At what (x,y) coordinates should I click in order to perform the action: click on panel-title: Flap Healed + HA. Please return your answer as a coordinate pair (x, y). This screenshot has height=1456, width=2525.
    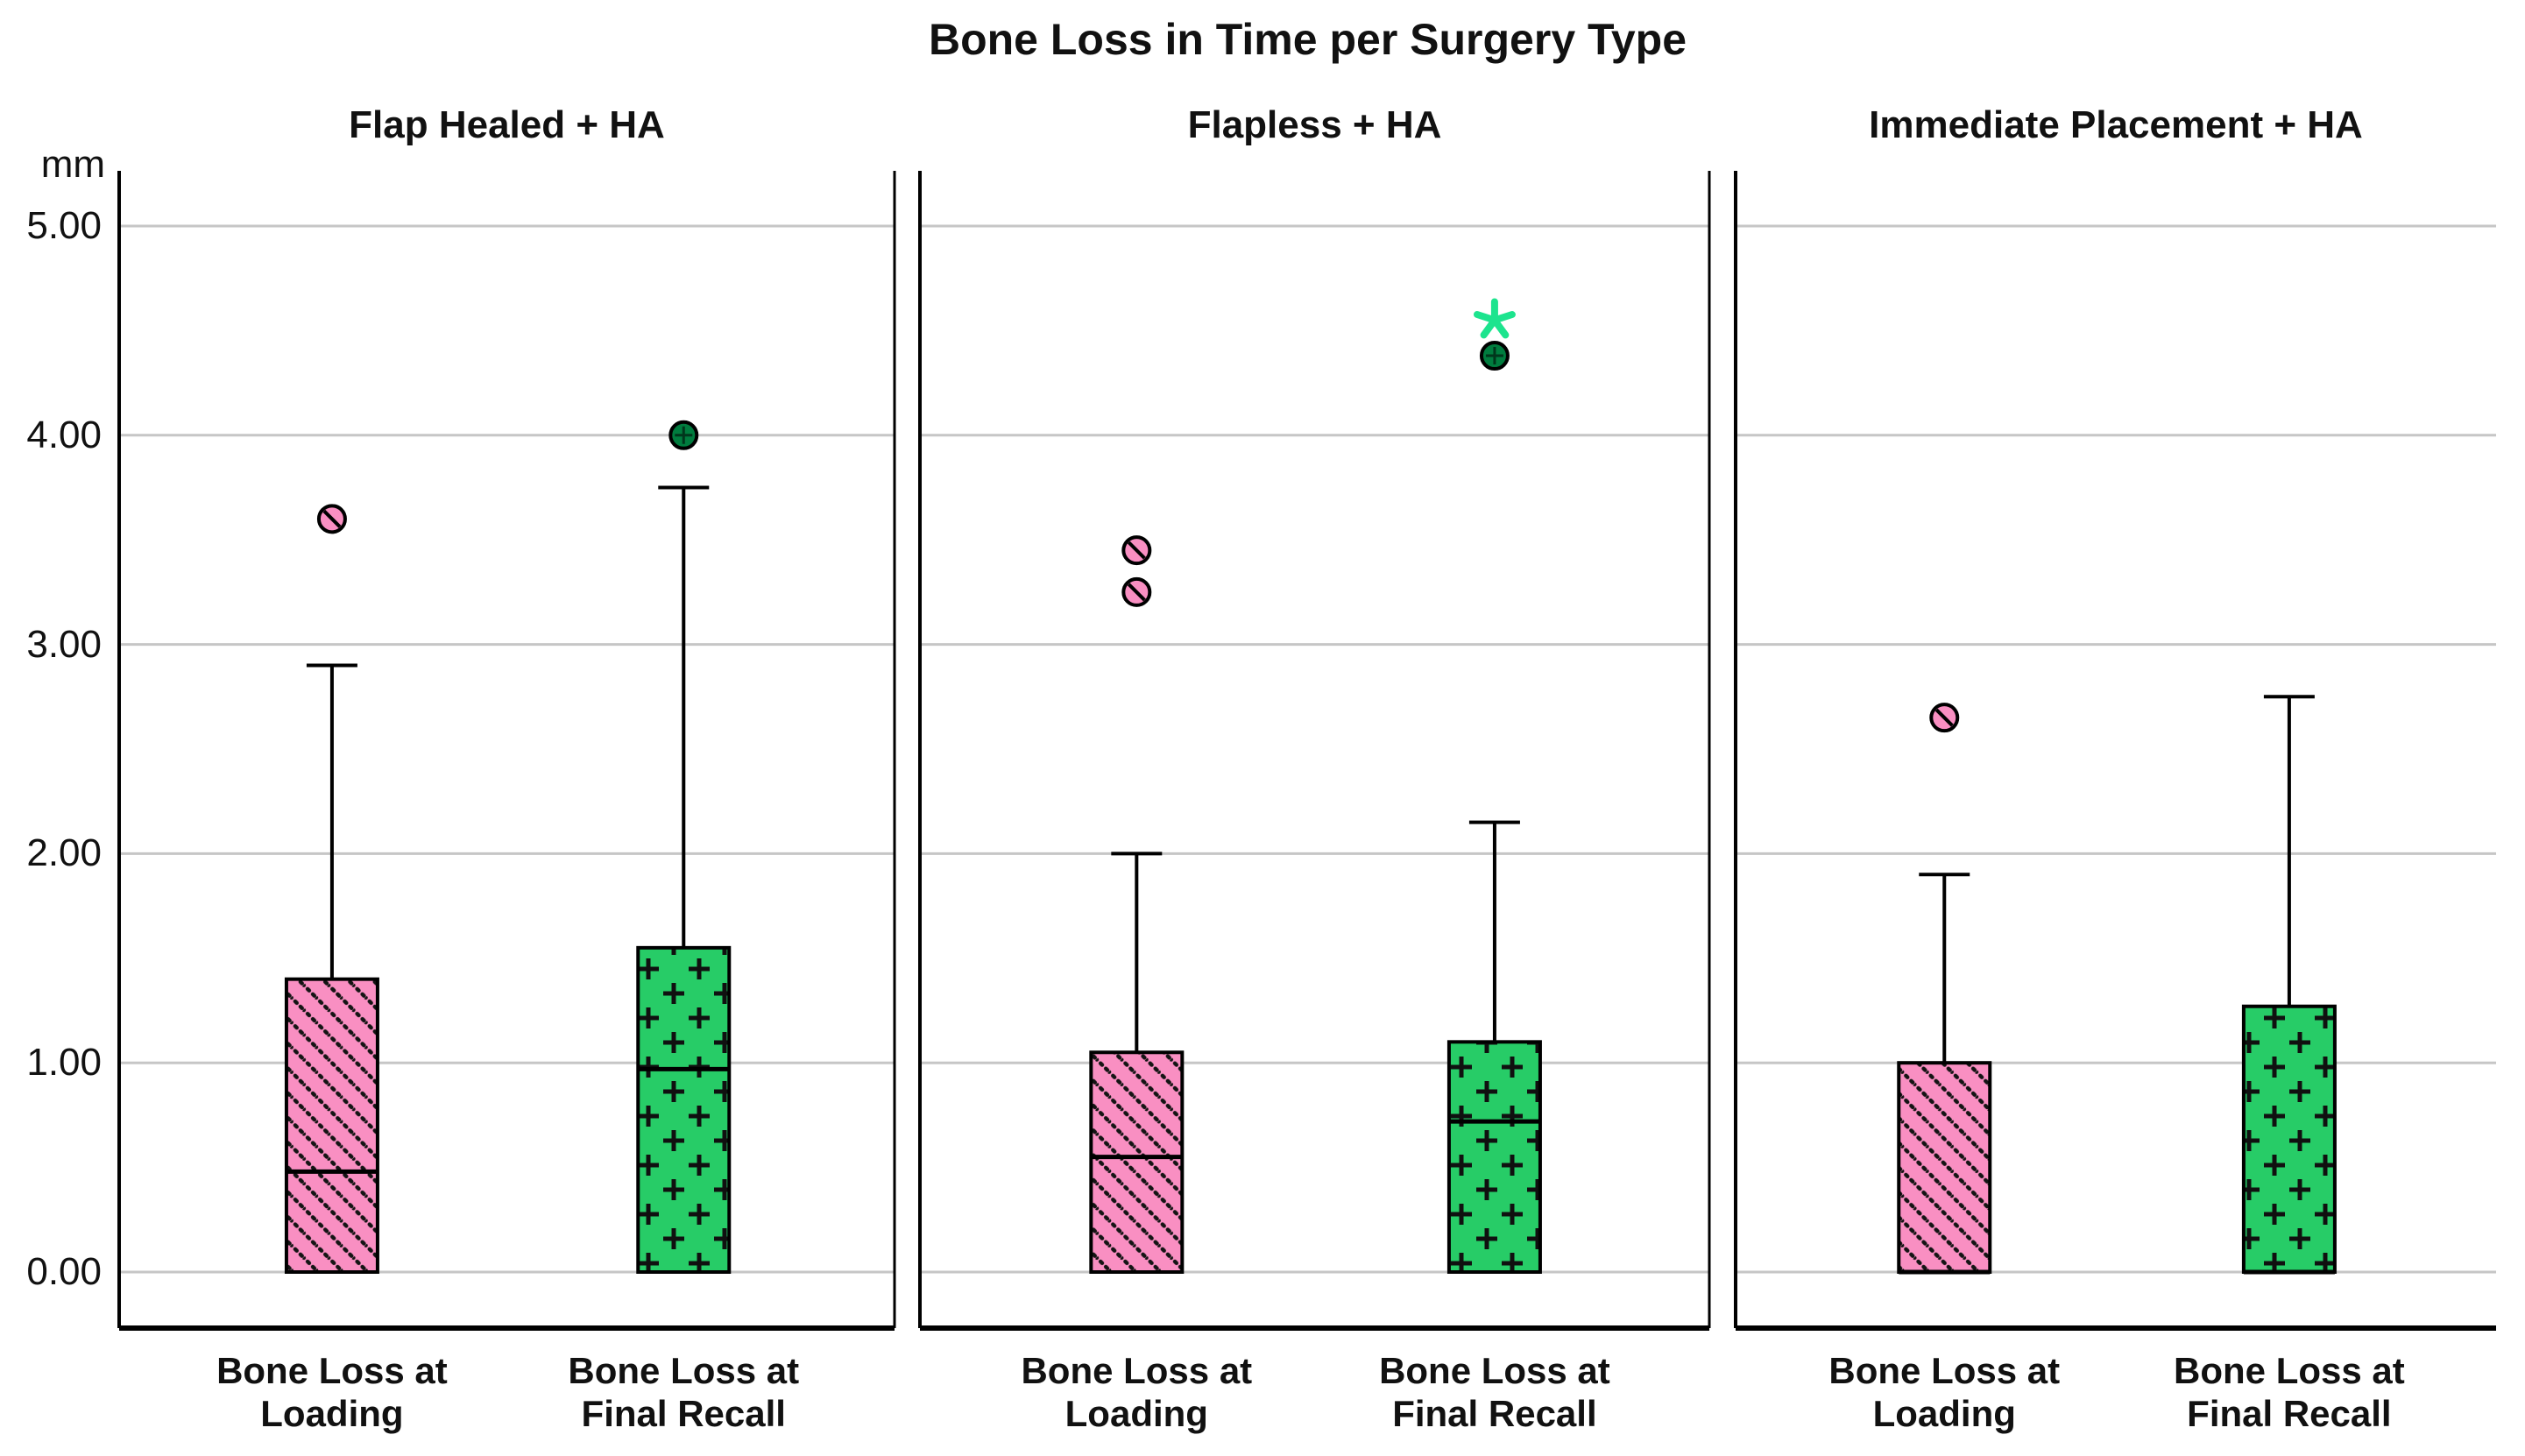
    Looking at the image, I should click on (507, 124).